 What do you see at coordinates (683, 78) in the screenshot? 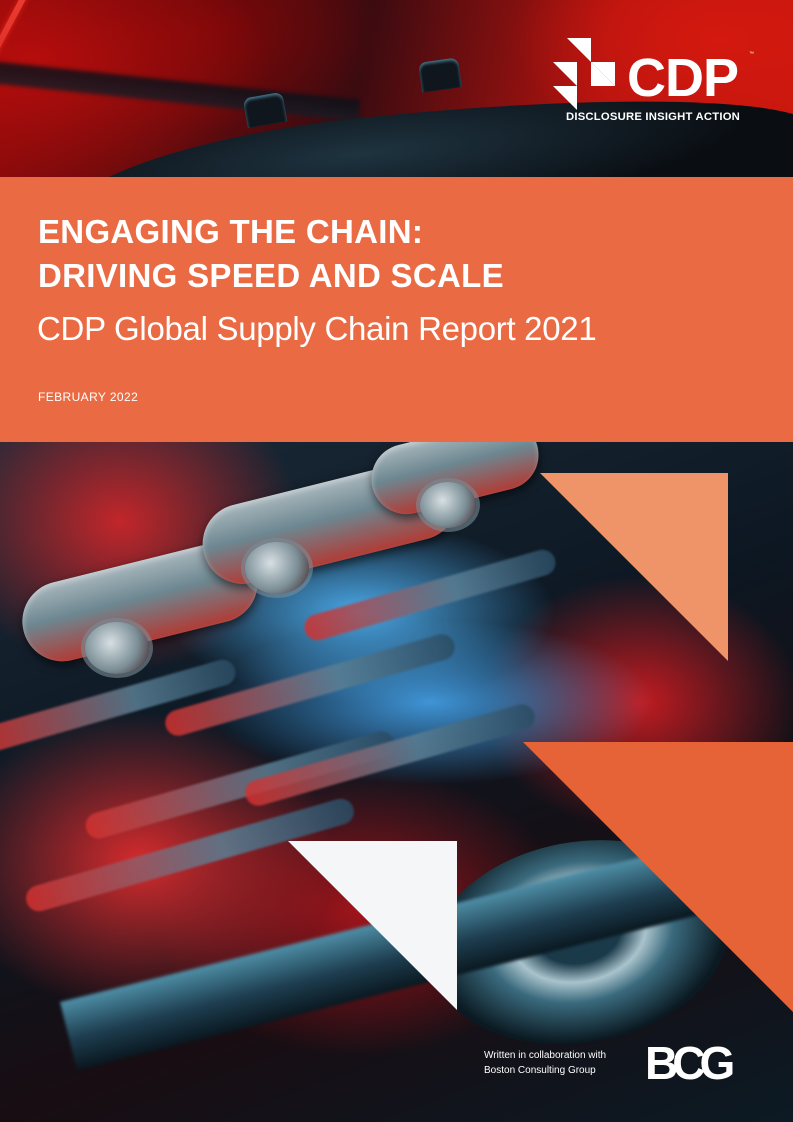
I see `cdp-wordmark: CDP` at bounding box center [683, 78].